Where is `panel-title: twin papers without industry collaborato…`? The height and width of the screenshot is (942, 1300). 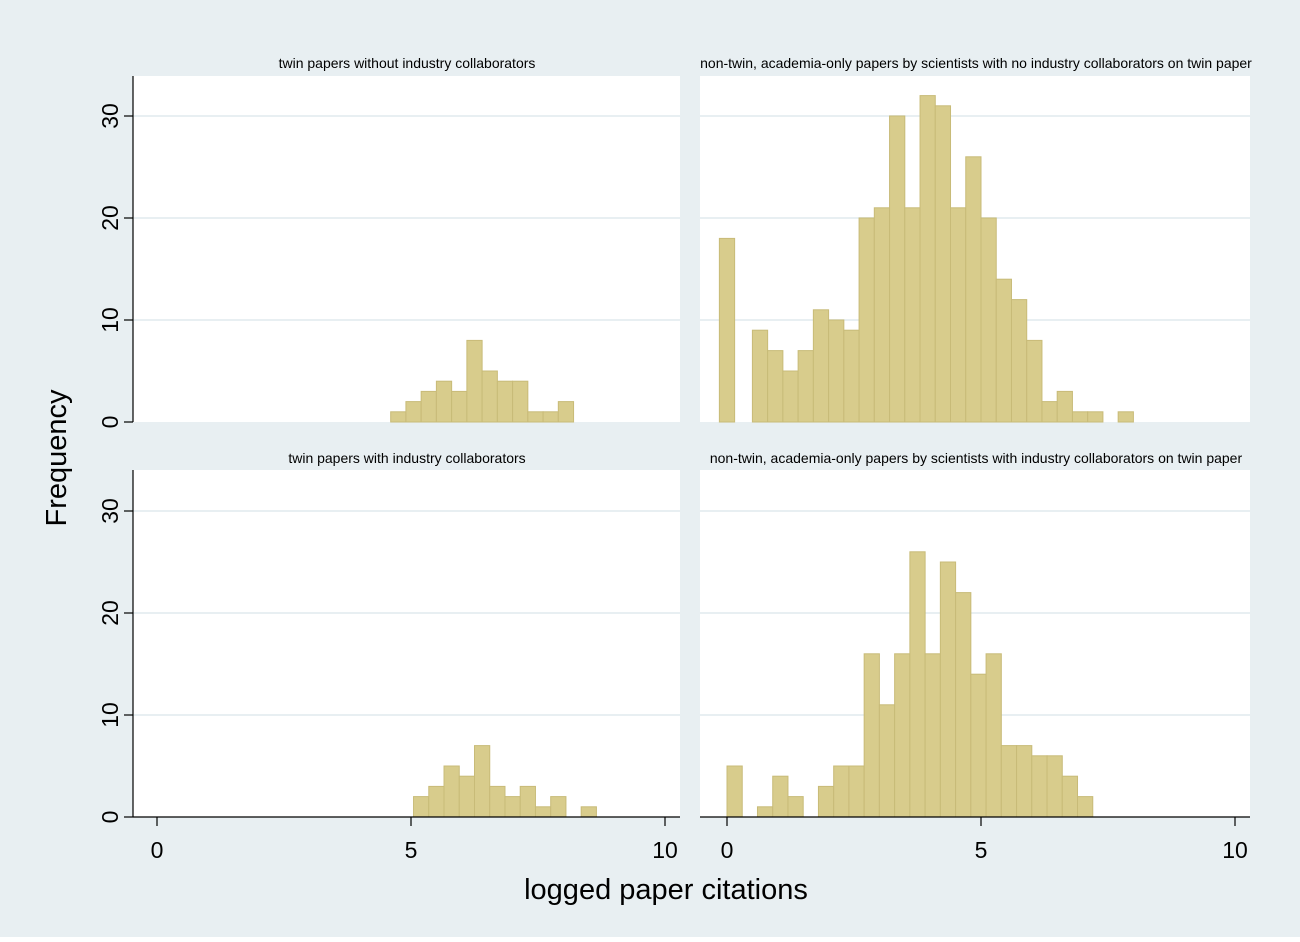 panel-title: twin papers without industry collaborato… is located at coordinates (407, 63).